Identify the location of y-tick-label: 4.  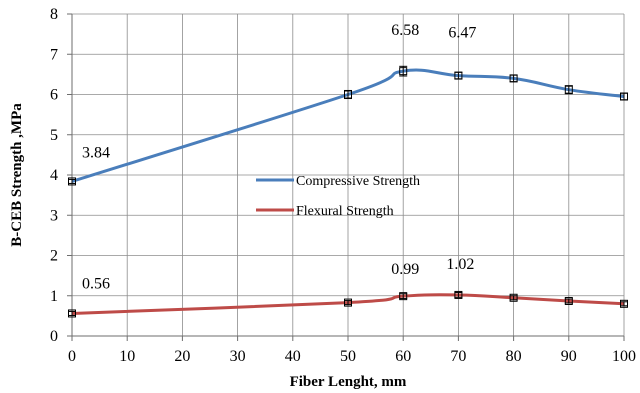
(54, 175).